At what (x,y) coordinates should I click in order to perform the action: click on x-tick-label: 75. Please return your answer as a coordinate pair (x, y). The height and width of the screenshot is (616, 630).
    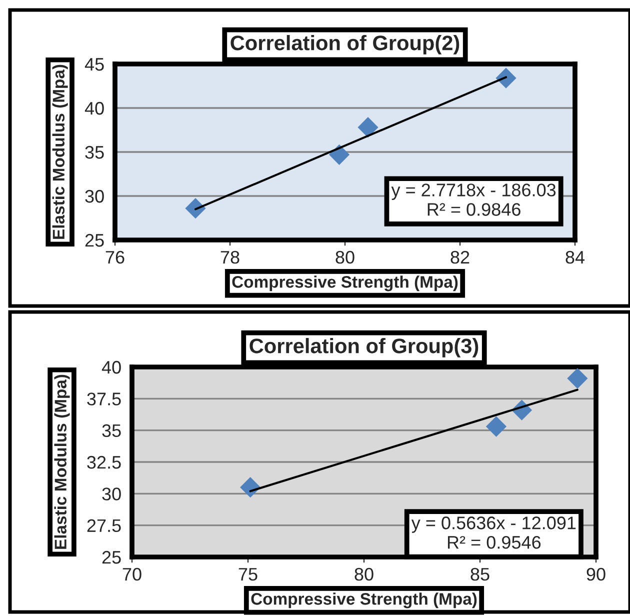
    Looking at the image, I should click on (248, 574).